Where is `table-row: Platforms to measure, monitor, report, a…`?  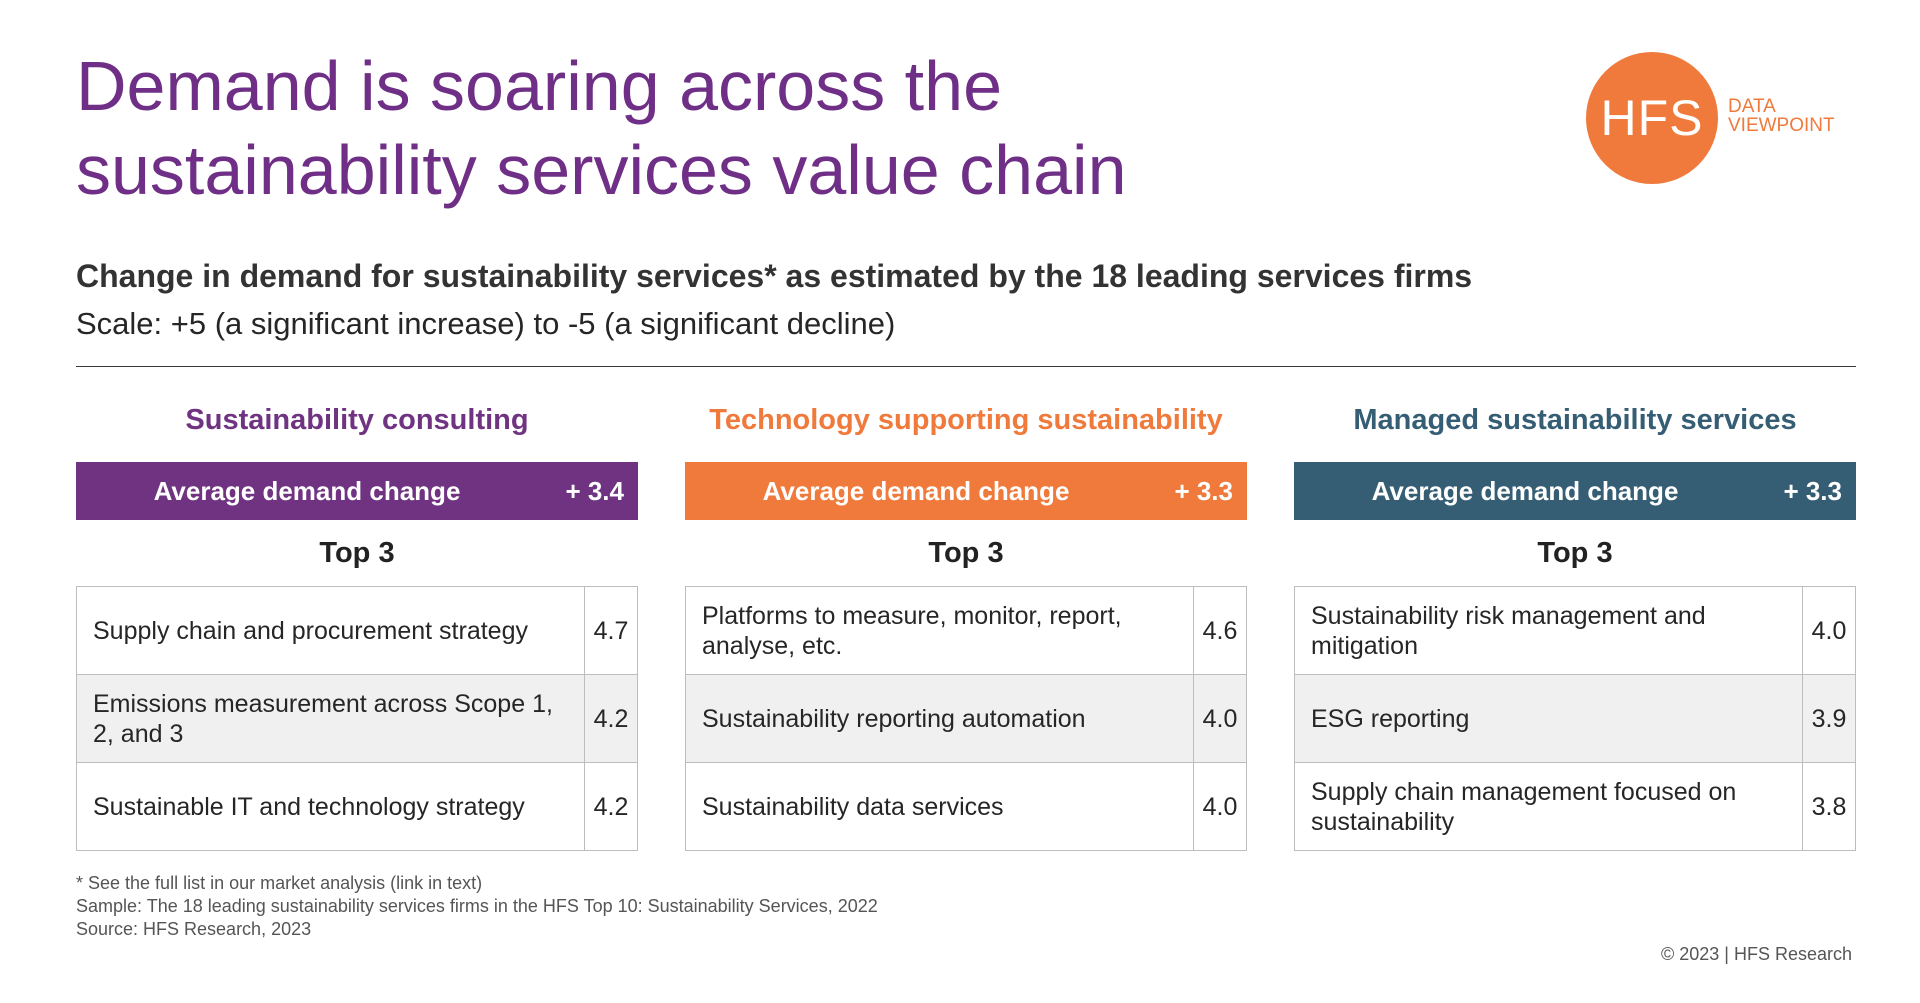
table-row: Platforms to measure, monitor, report, a… is located at coordinates (966, 630).